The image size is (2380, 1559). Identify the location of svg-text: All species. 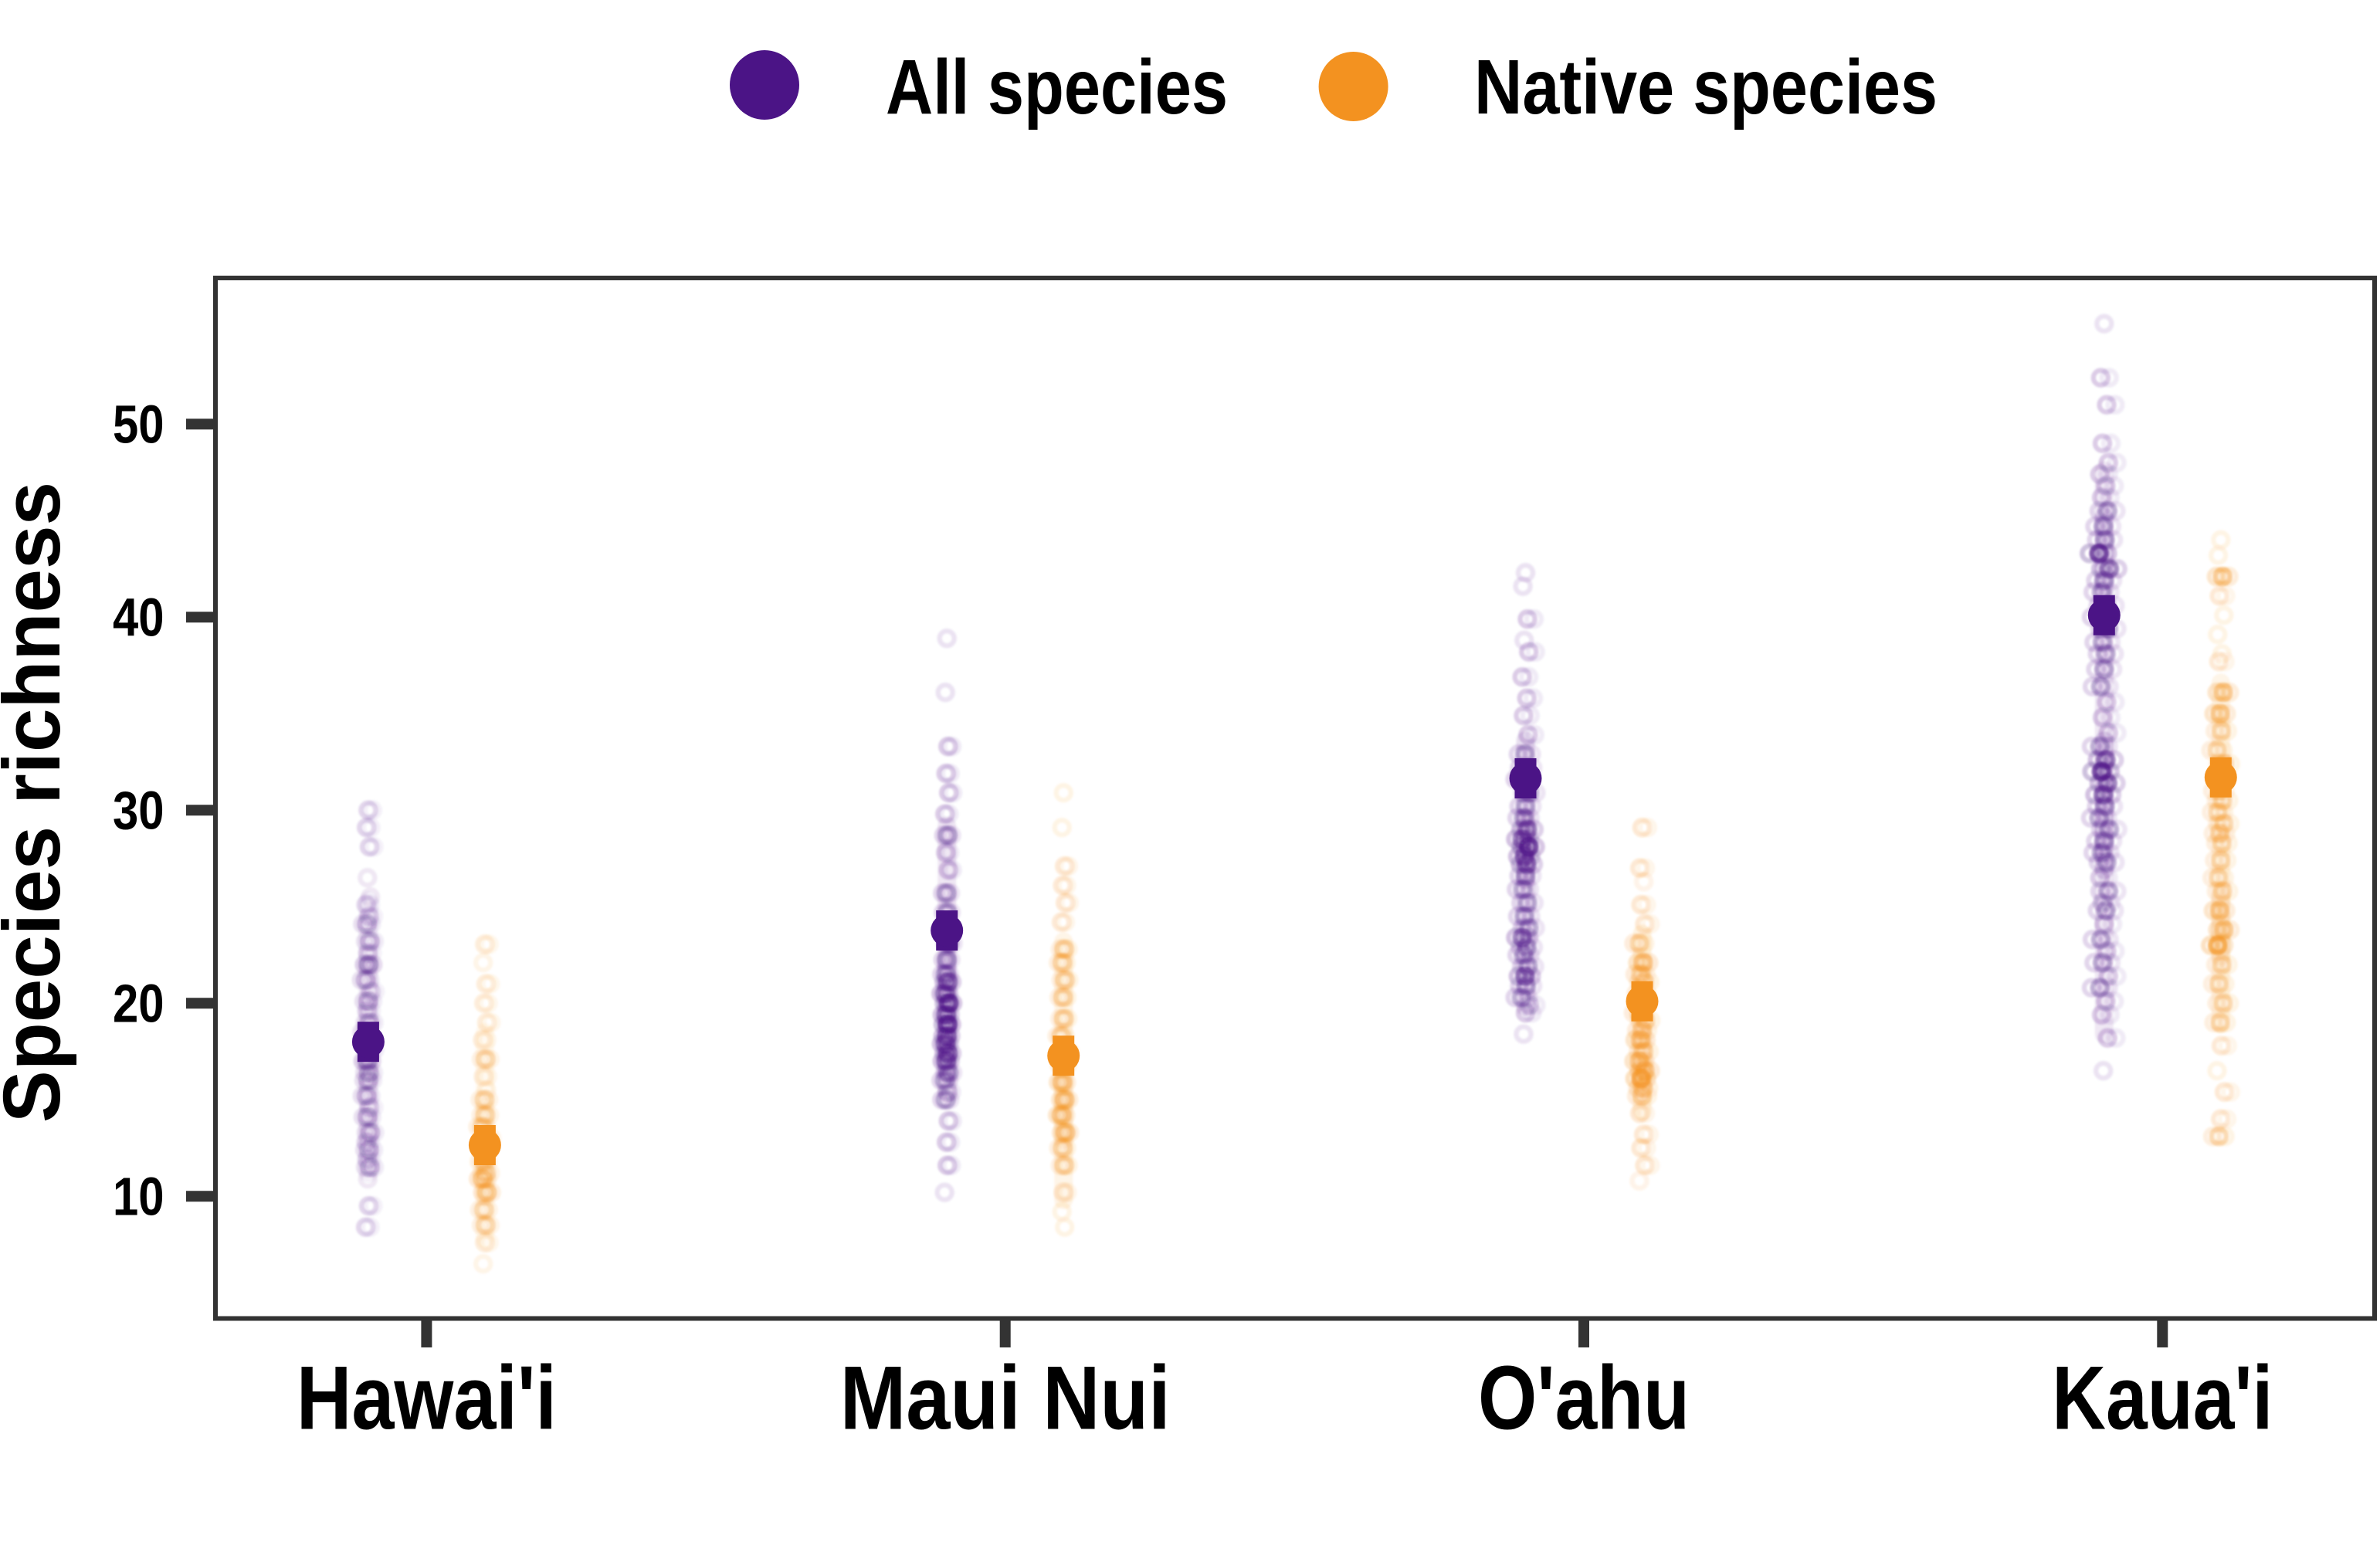
(1057, 87).